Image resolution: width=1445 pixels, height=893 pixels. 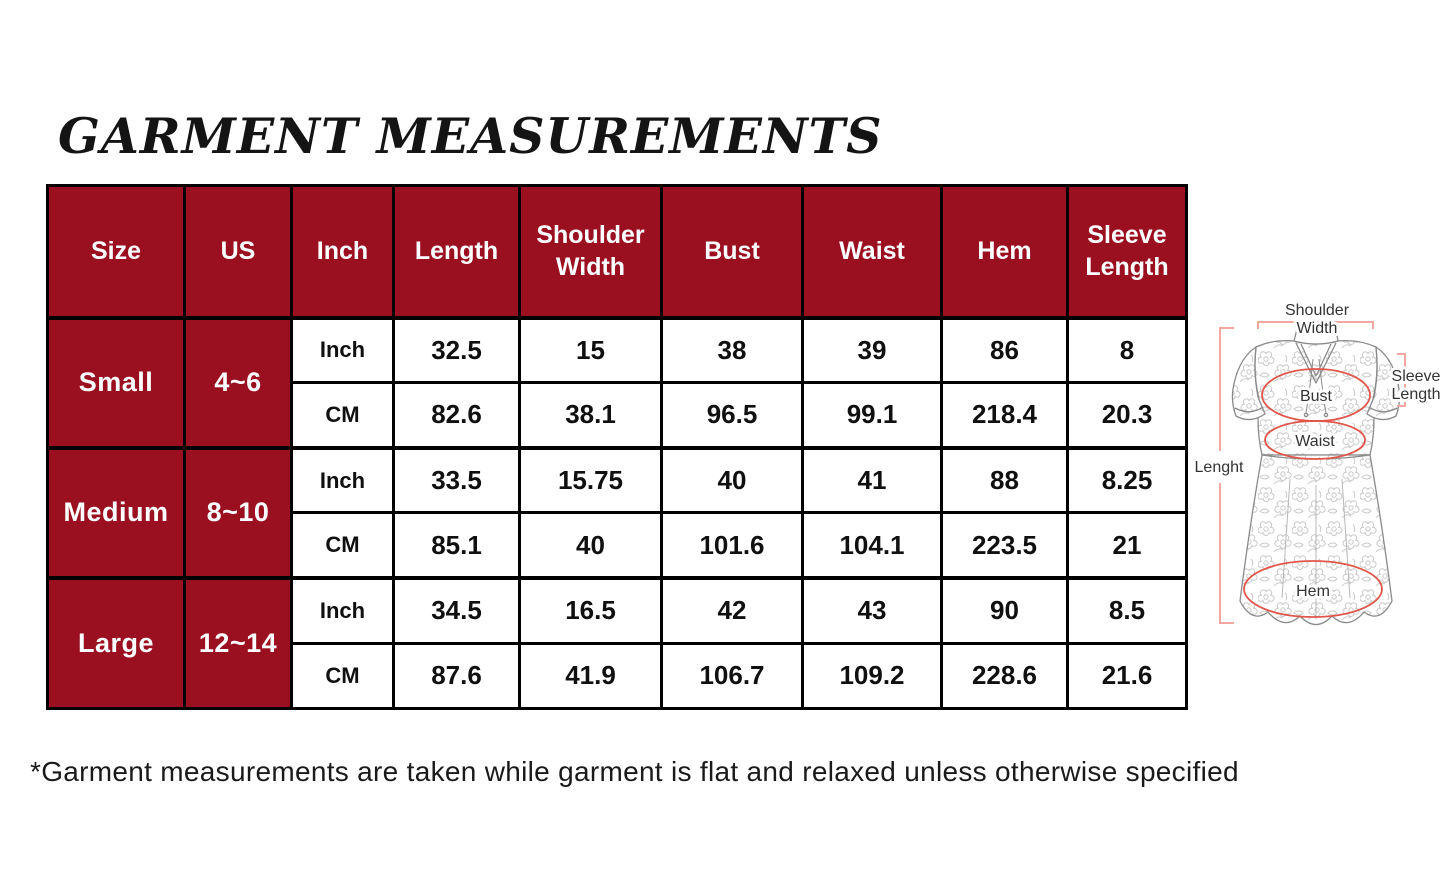 I want to click on header-waist: Waist, so click(x=872, y=251).